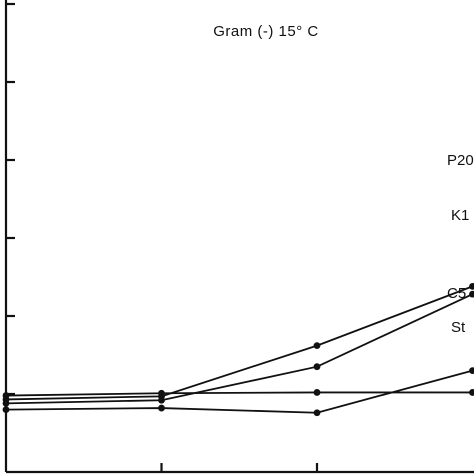 This screenshot has width=474, height=474. I want to click on series-labels: P20 K1 C5 St, so click(460, 244).